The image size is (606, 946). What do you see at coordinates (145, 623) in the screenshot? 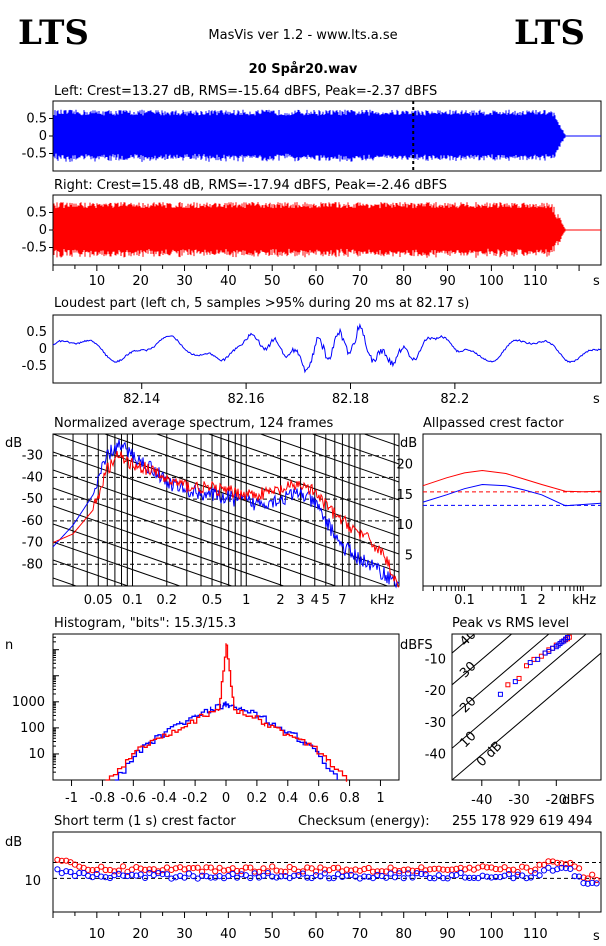
I see `histogram-title: Histogram, "bits": 15.3/15.3` at bounding box center [145, 623].